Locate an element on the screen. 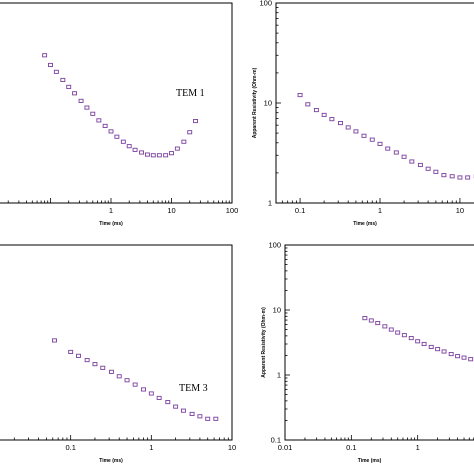  y-tick-label: 100 is located at coordinates (265, 4).